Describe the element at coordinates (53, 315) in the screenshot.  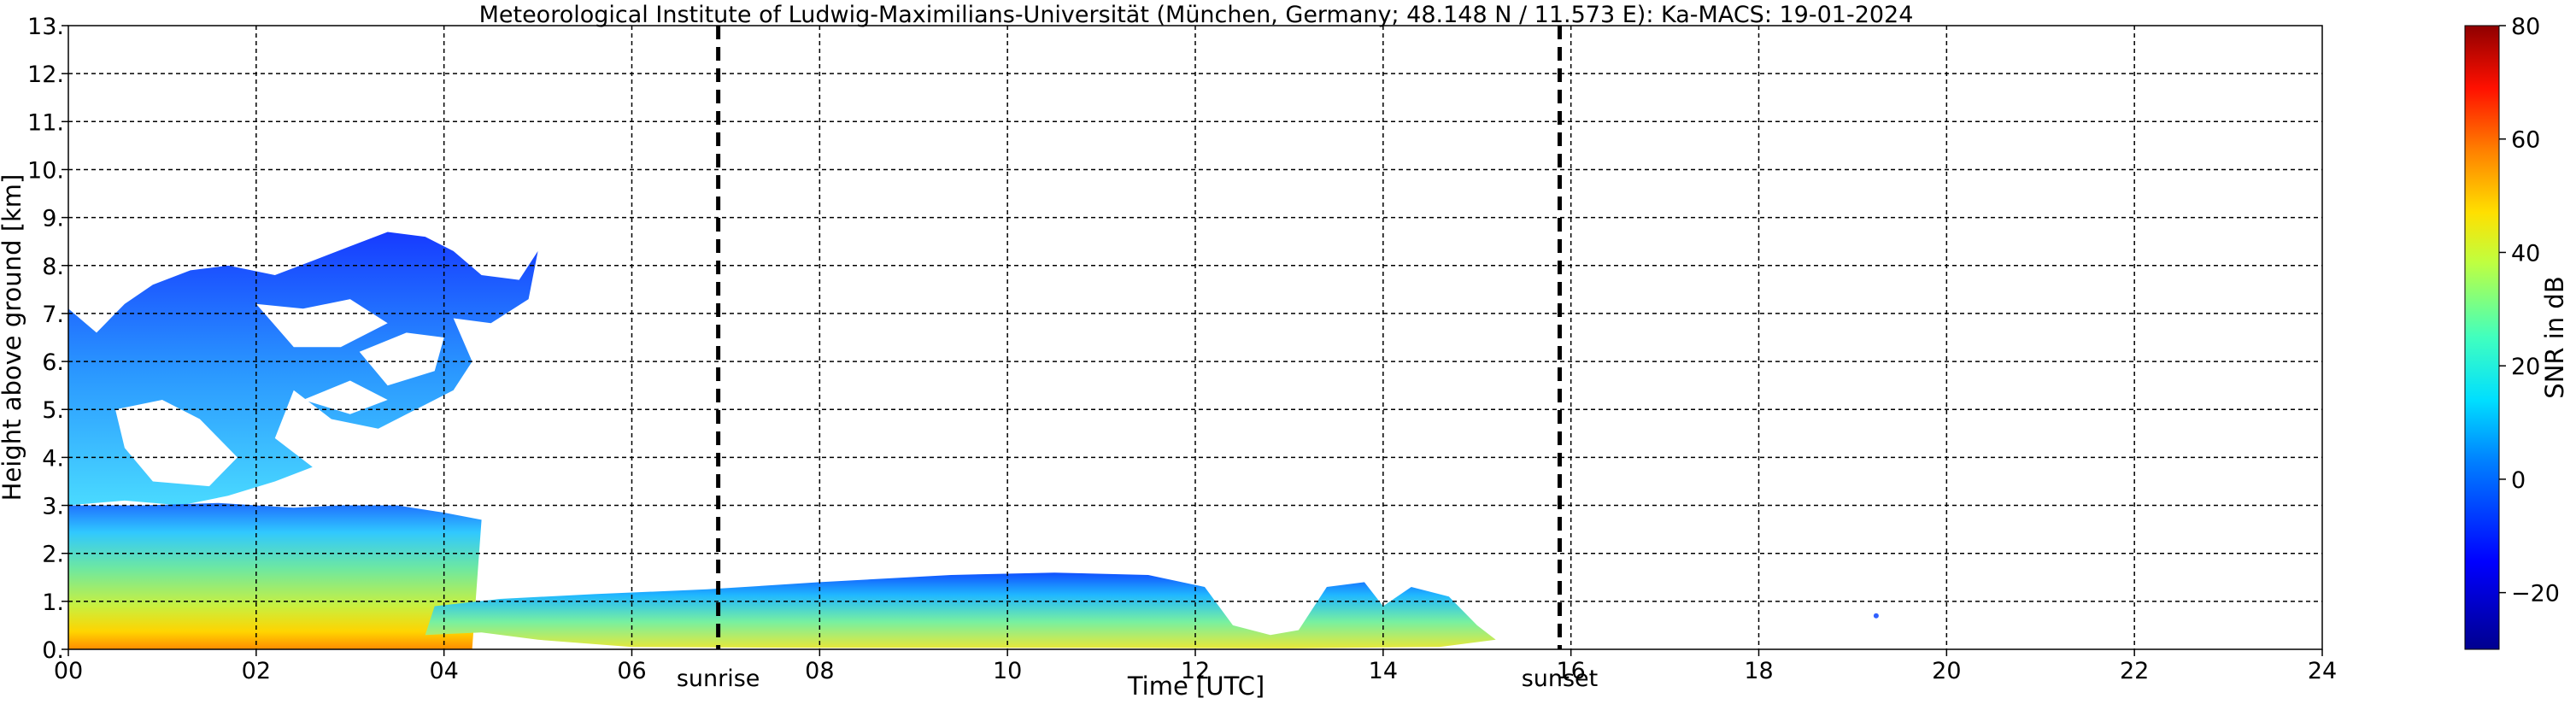
I see `y-tick-label: 7.` at that location.